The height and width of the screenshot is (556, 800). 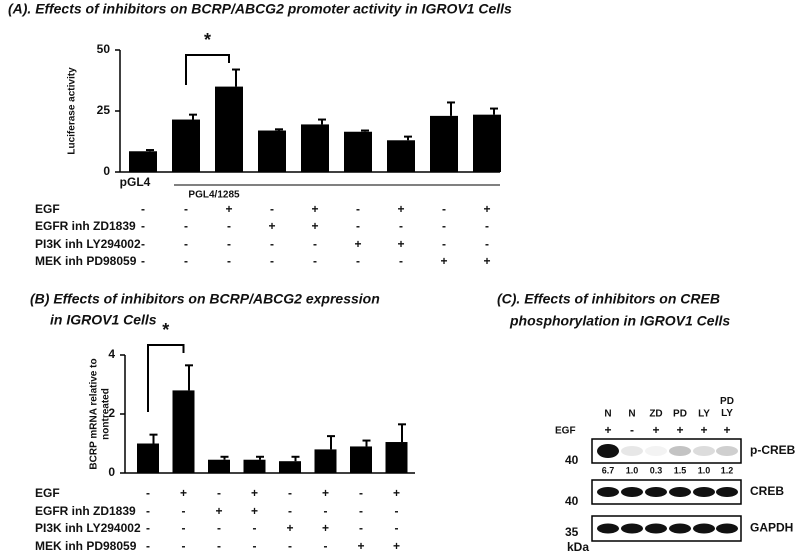 What do you see at coordinates (106, 171) in the screenshot?
I see `y-tick-label: 0` at bounding box center [106, 171].